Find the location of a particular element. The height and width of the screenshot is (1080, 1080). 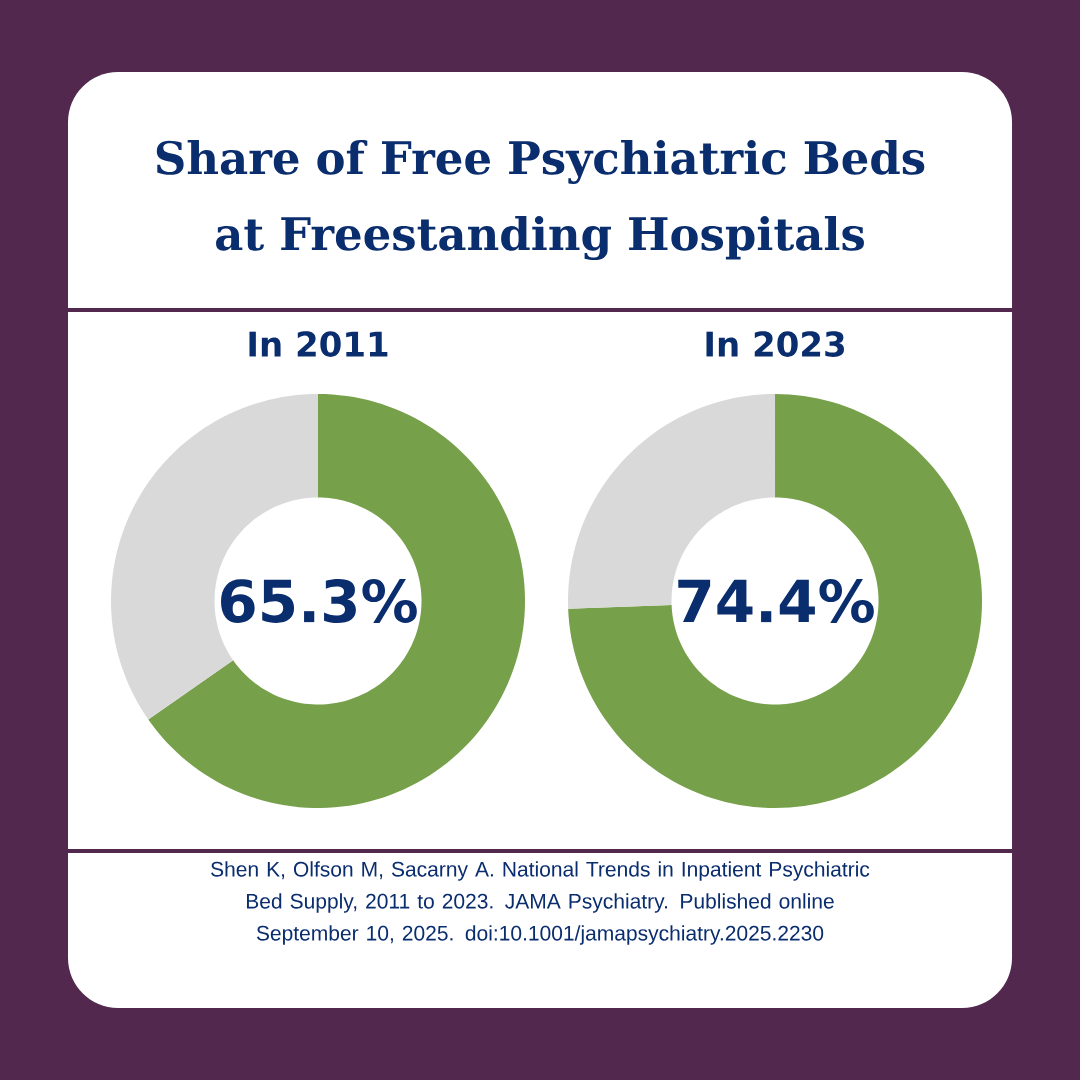

chart-title: In 2011 is located at coordinates (318, 344).